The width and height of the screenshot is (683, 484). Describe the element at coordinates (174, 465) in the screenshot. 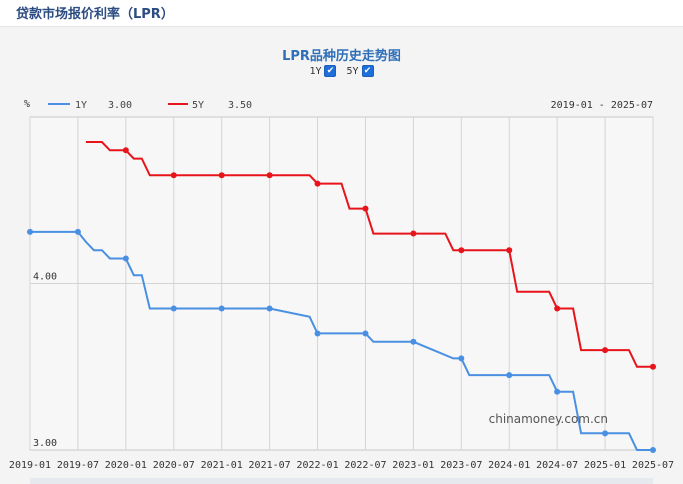

I see `x-tick-label: 2020-07` at that location.